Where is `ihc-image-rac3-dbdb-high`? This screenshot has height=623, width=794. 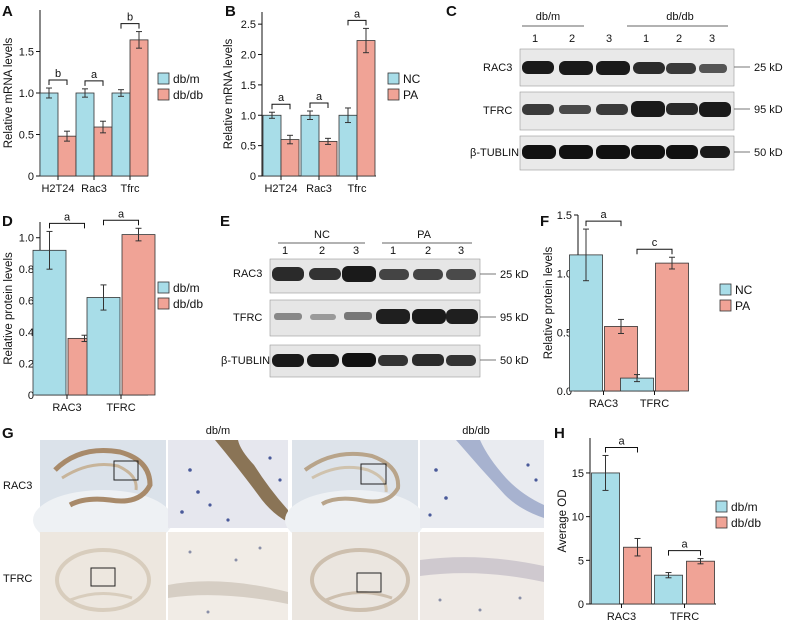
ihc-image-rac3-dbdb-high is located at coordinates (482, 484).